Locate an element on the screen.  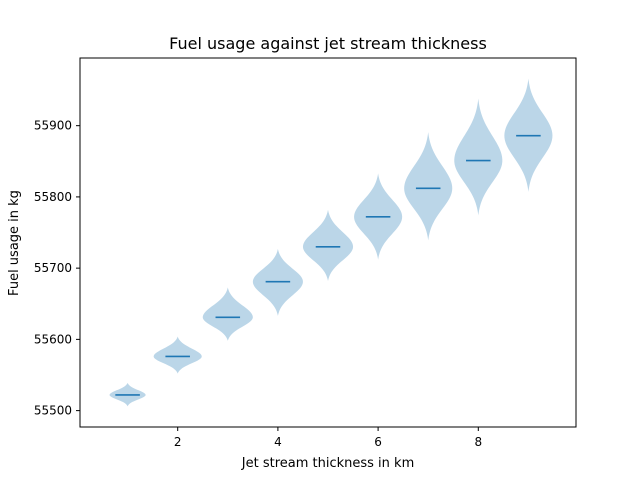
y-tick-label: 55700 is located at coordinates (53, 268).